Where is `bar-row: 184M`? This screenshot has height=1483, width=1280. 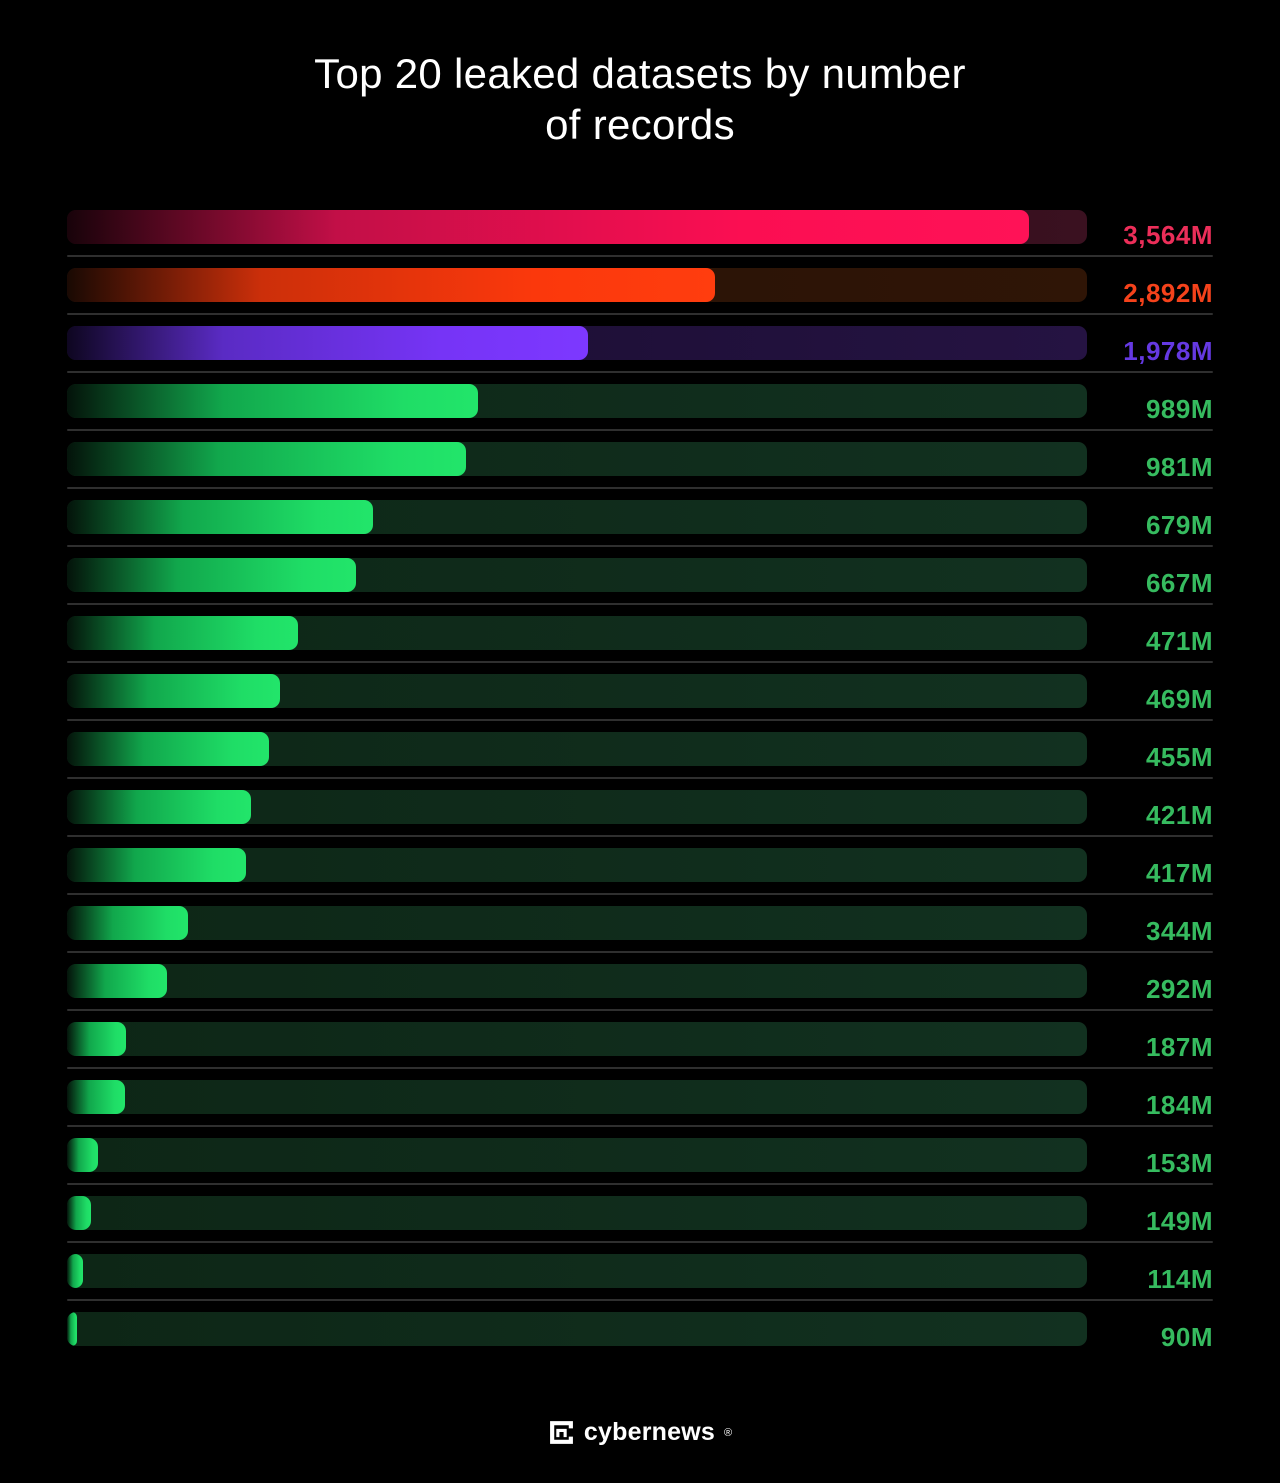 bar-row: 184M is located at coordinates (640, 1100).